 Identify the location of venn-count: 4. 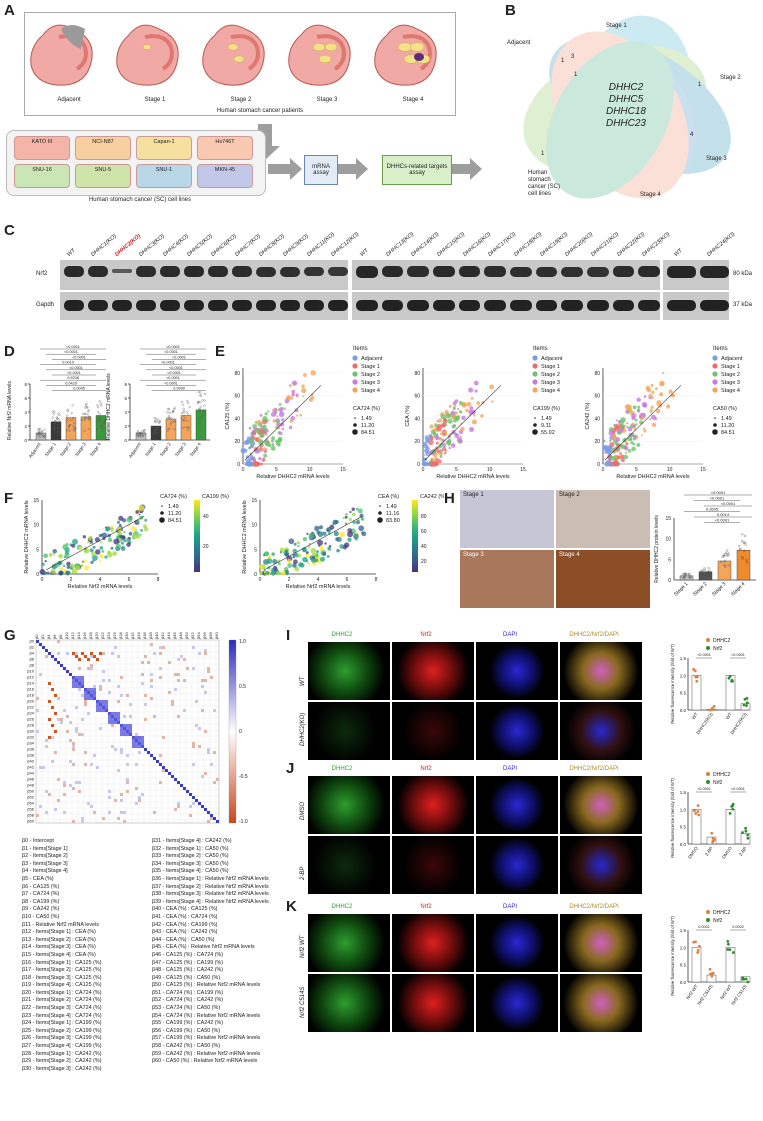
(692, 135).